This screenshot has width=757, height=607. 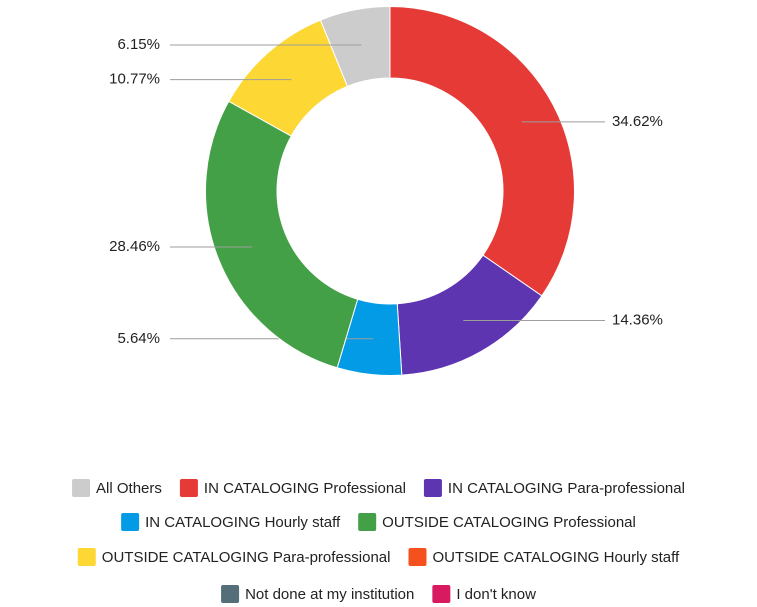 I want to click on legend-label: OUTSIDE CATALOGING Para-professional, so click(x=246, y=557).